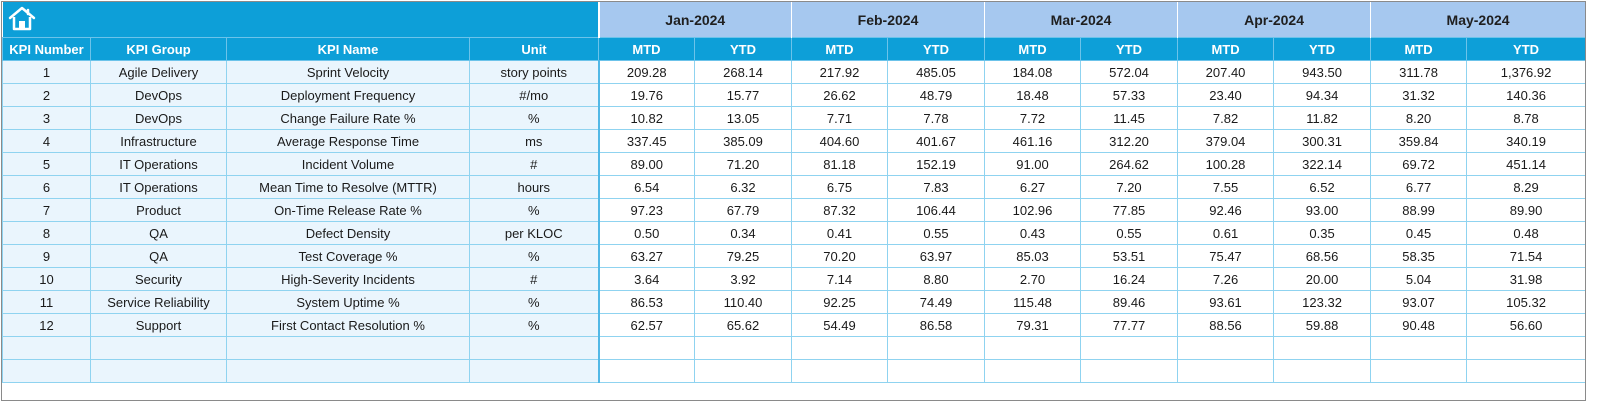 This screenshot has height=403, width=1600. I want to click on ytd-value-cell: 63.97, so click(936, 256).